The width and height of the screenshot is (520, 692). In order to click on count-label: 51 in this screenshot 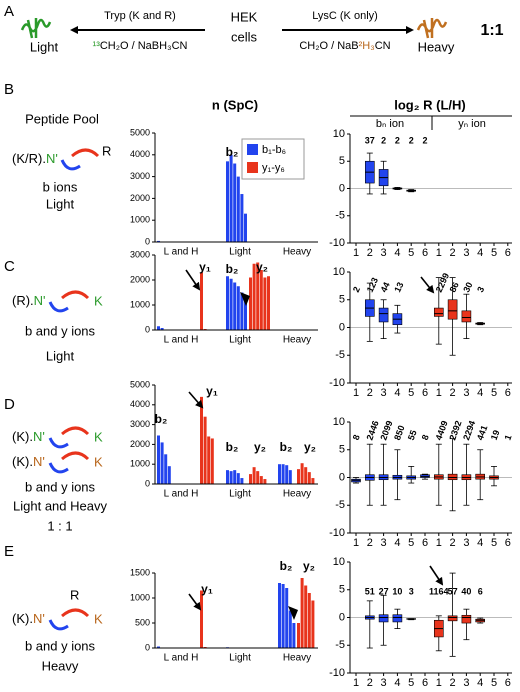, I will do `click(370, 591)`.